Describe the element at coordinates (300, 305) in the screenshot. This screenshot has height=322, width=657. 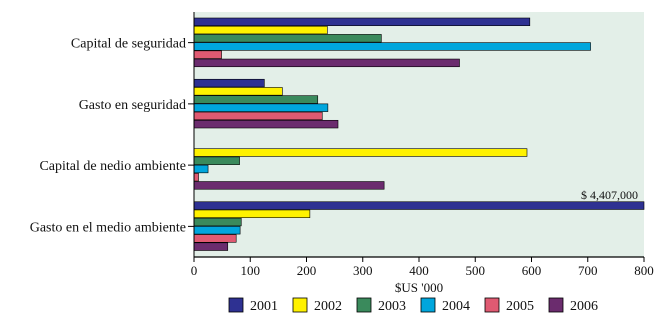
I see `legend-swatch-2002` at that location.